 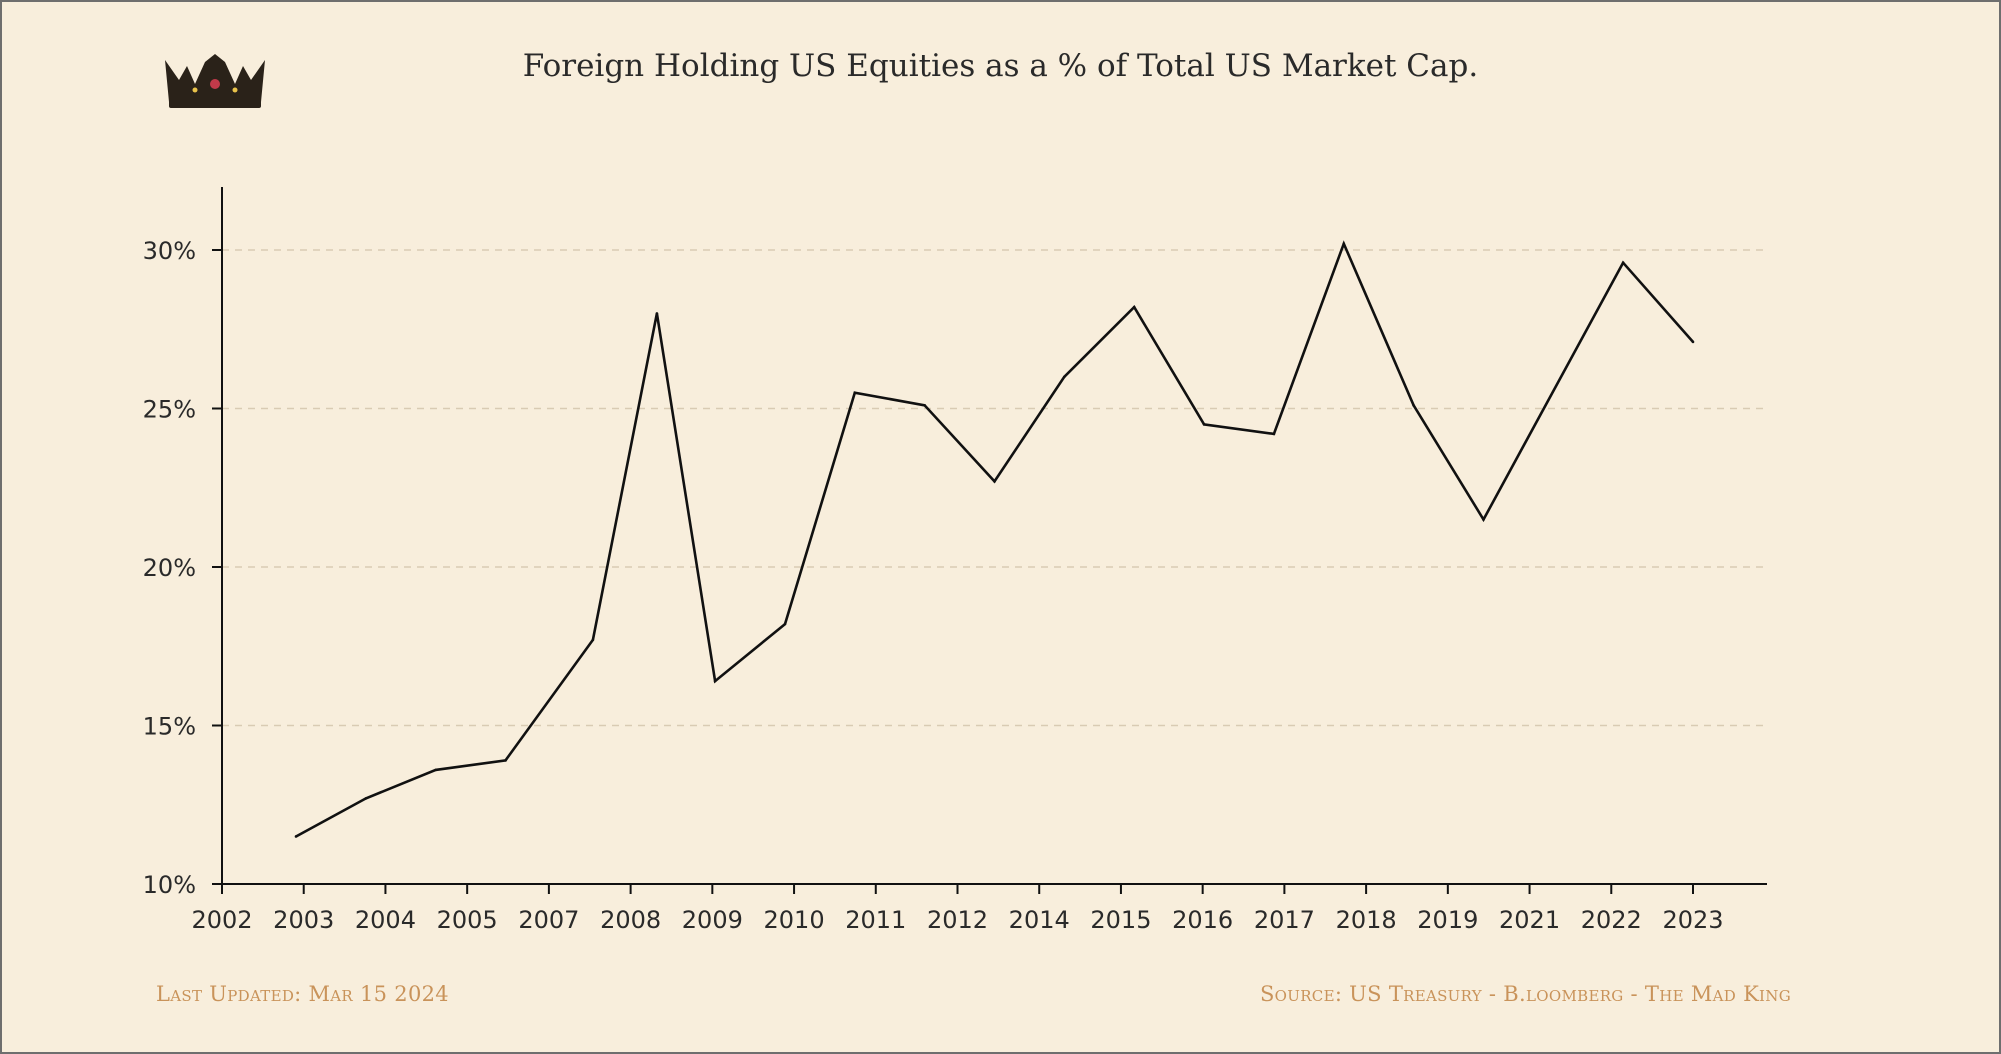 I want to click on x-tick-label: 2009, so click(x=712, y=920).